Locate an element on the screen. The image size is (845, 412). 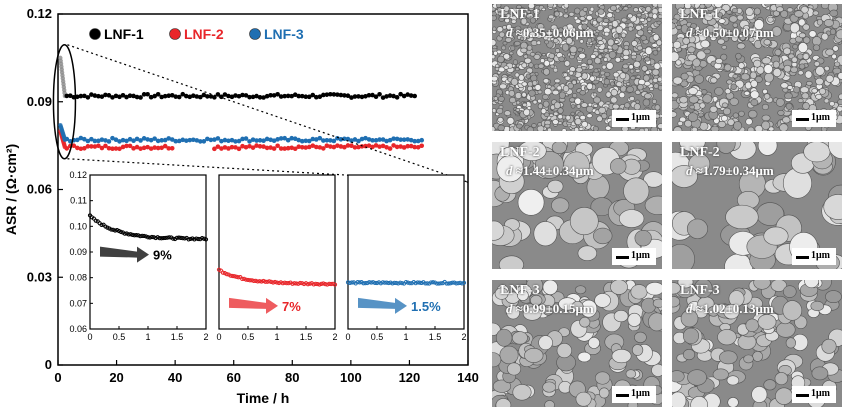
inset-x-tick-label: 1 is located at coordinates (147, 337).